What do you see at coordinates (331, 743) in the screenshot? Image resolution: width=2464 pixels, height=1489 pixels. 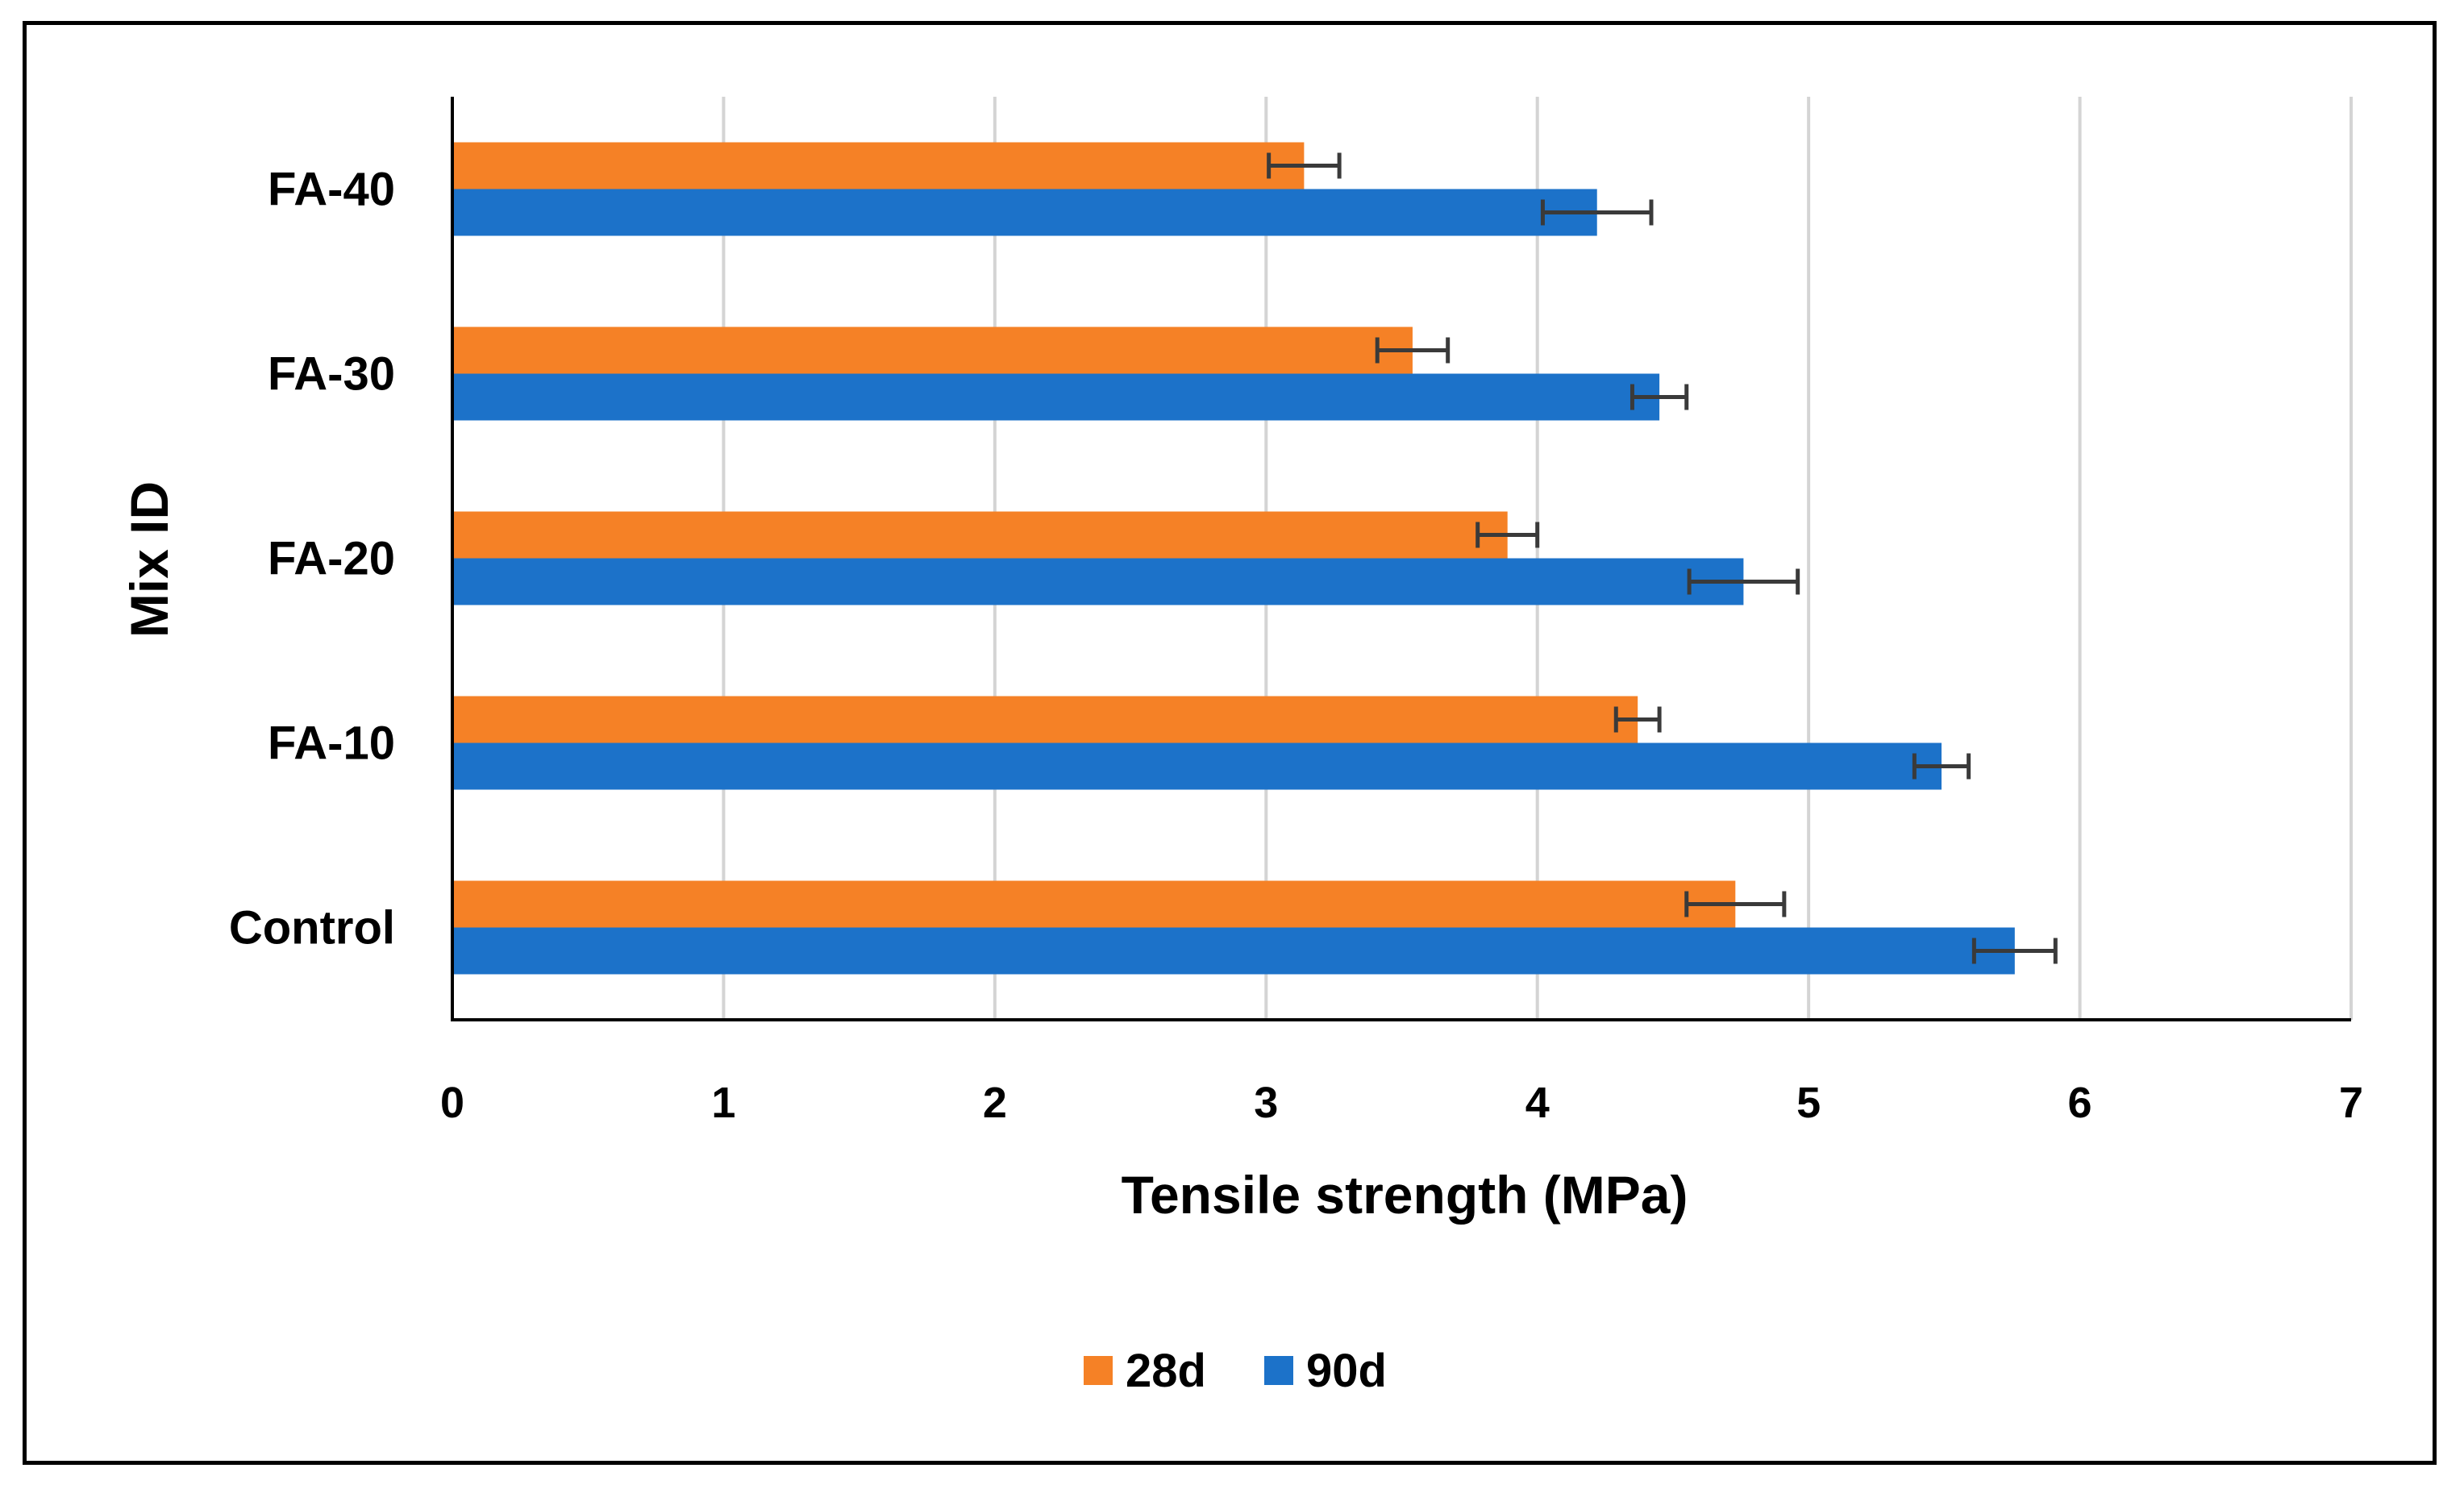 I see `y-tick-label-fa-10: FA-10` at bounding box center [331, 743].